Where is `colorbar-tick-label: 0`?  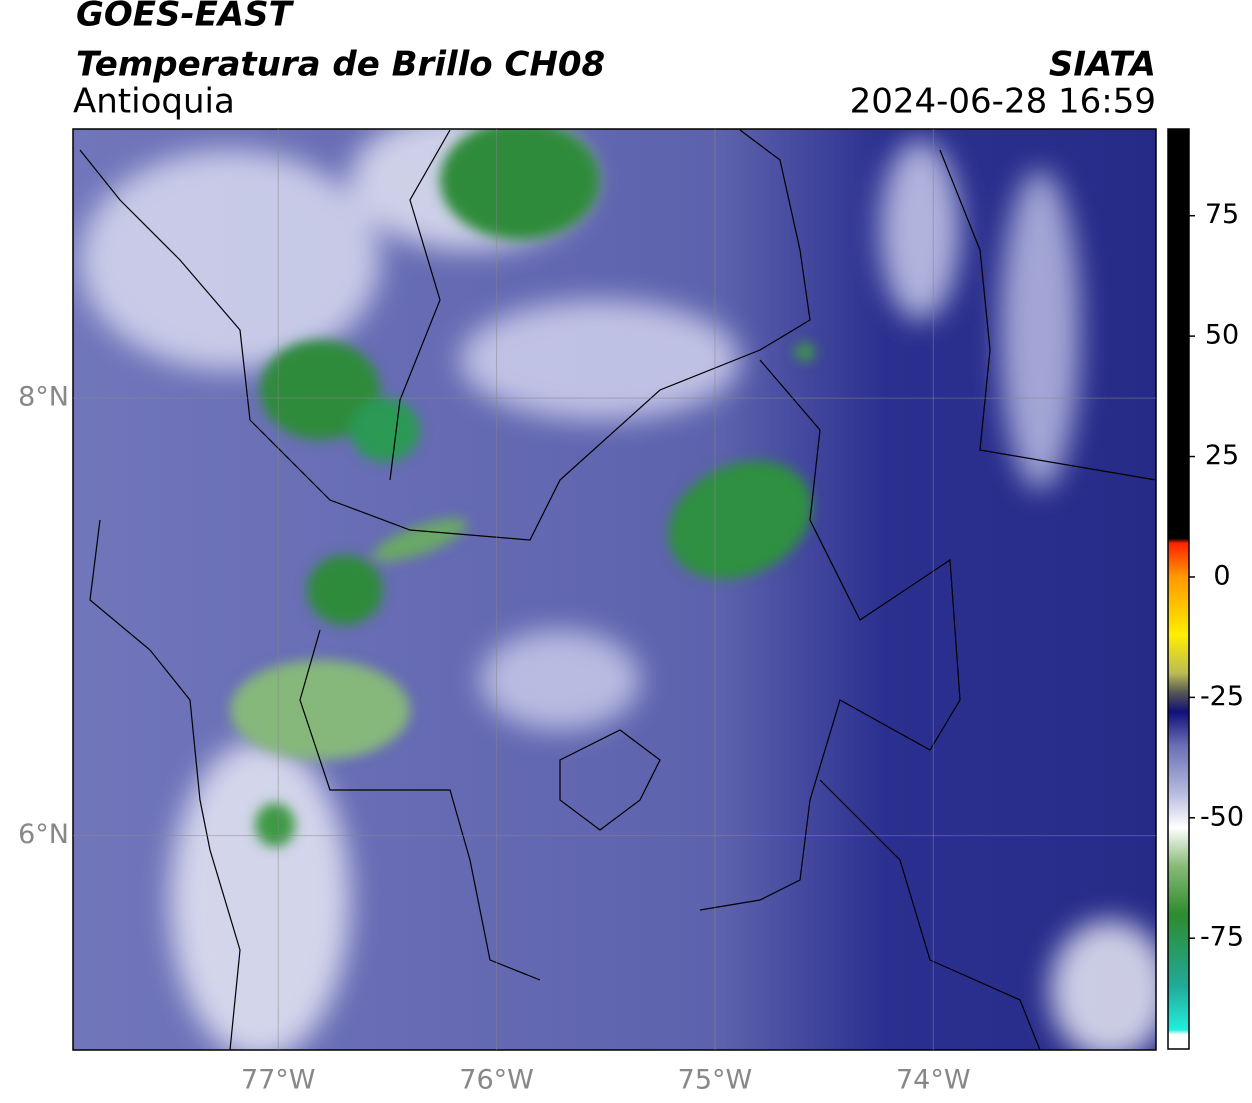
colorbar-tick-label: 0 is located at coordinates (1221, 575).